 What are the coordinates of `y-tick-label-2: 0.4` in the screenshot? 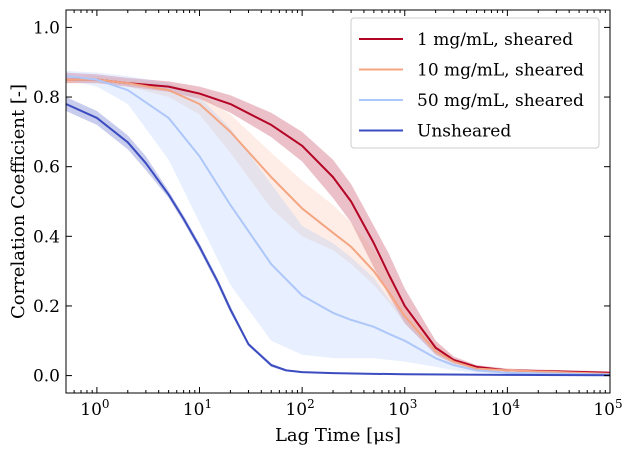 It's located at (46, 237).